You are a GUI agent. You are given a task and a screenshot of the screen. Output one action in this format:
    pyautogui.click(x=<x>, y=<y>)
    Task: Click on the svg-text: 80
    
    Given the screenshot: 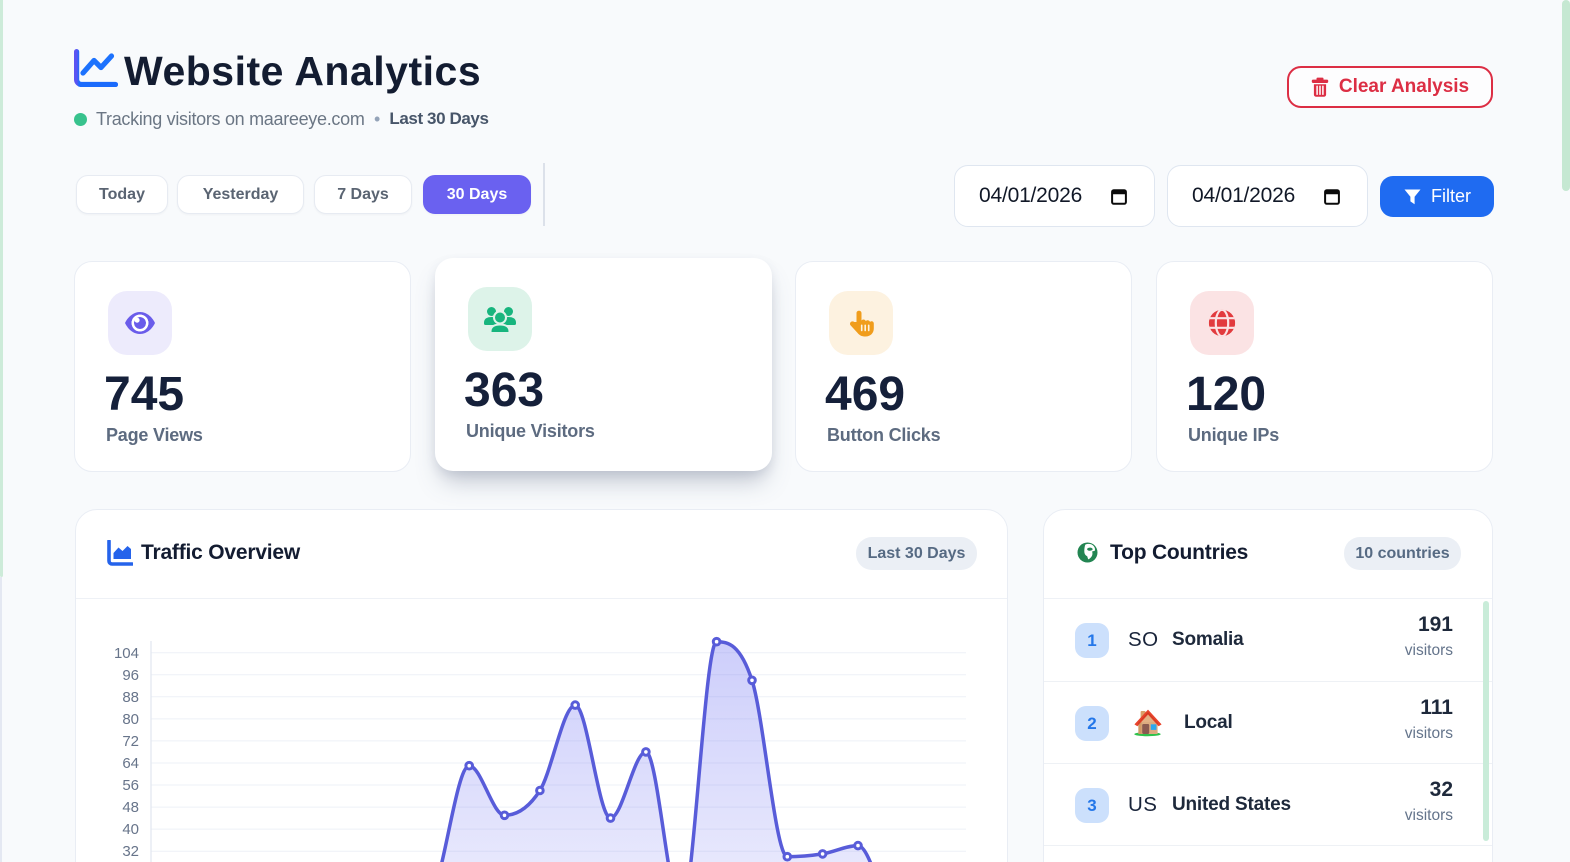 What is the action you would take?
    pyautogui.click(x=130, y=719)
    